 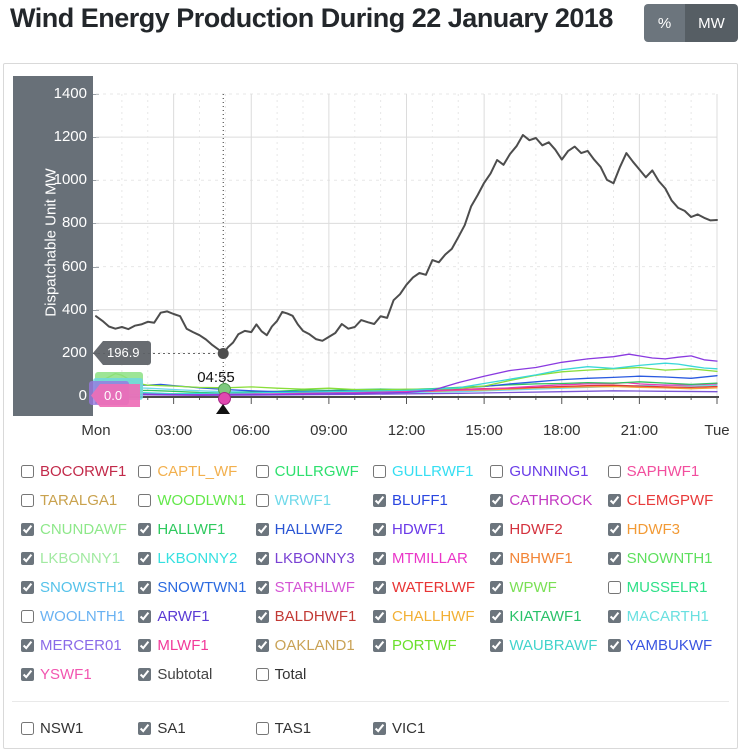 I want to click on mw-button: MW, so click(x=711, y=23).